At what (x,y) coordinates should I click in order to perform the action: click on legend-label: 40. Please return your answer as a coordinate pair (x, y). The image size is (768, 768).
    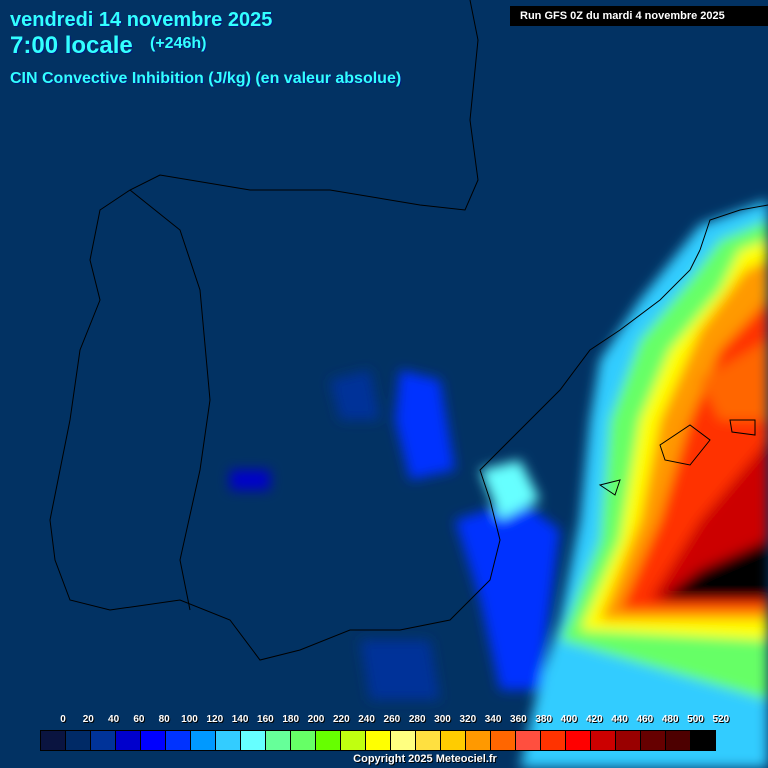
    Looking at the image, I should click on (114, 719).